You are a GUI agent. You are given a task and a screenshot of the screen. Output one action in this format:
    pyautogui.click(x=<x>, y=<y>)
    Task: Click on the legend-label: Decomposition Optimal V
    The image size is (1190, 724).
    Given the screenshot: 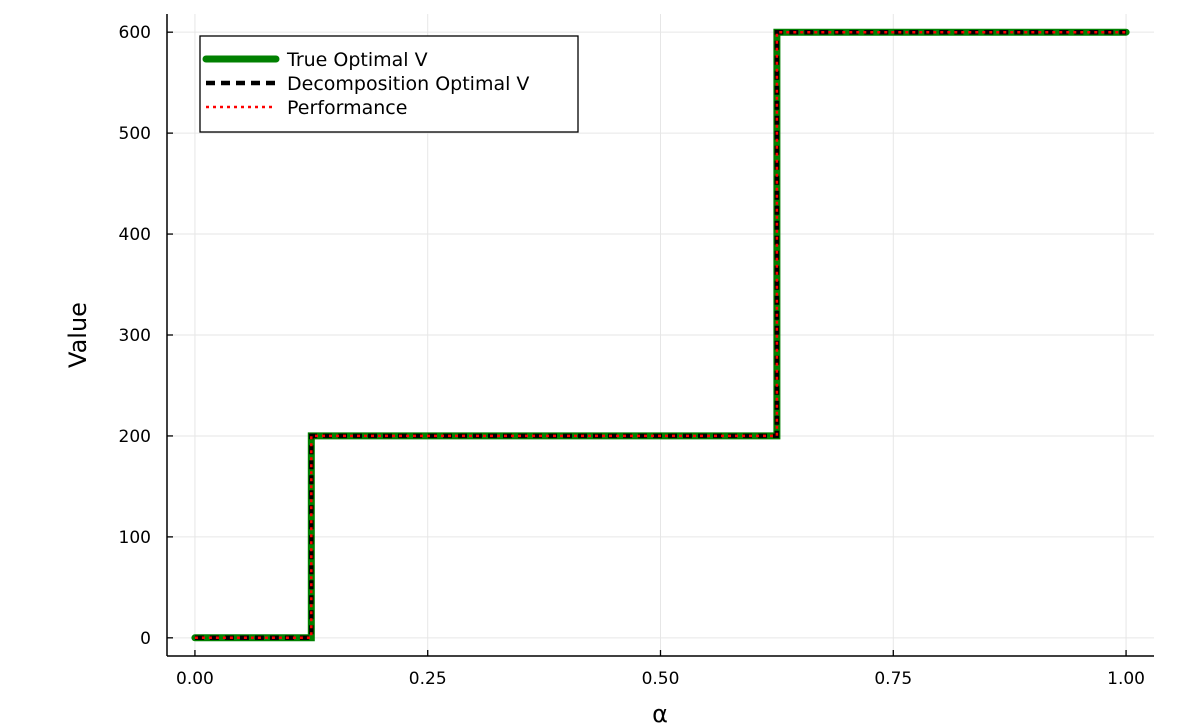 What is the action you would take?
    pyautogui.click(x=408, y=84)
    